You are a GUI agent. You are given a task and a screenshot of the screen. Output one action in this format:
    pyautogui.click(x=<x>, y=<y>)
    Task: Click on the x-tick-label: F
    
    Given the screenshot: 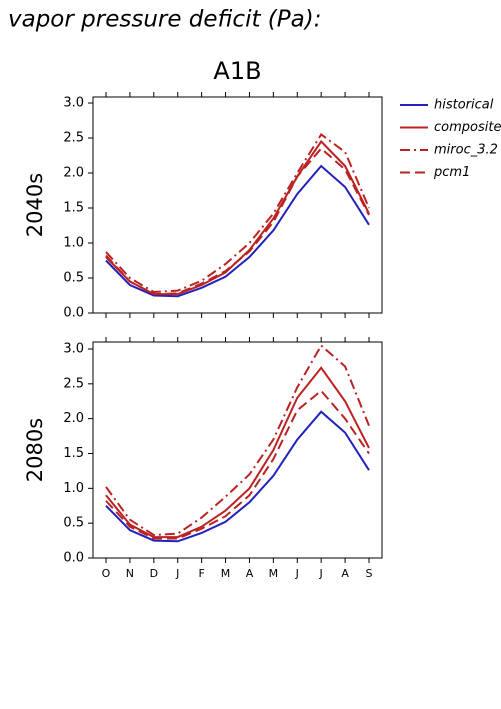 What is the action you would take?
    pyautogui.click(x=201, y=573)
    